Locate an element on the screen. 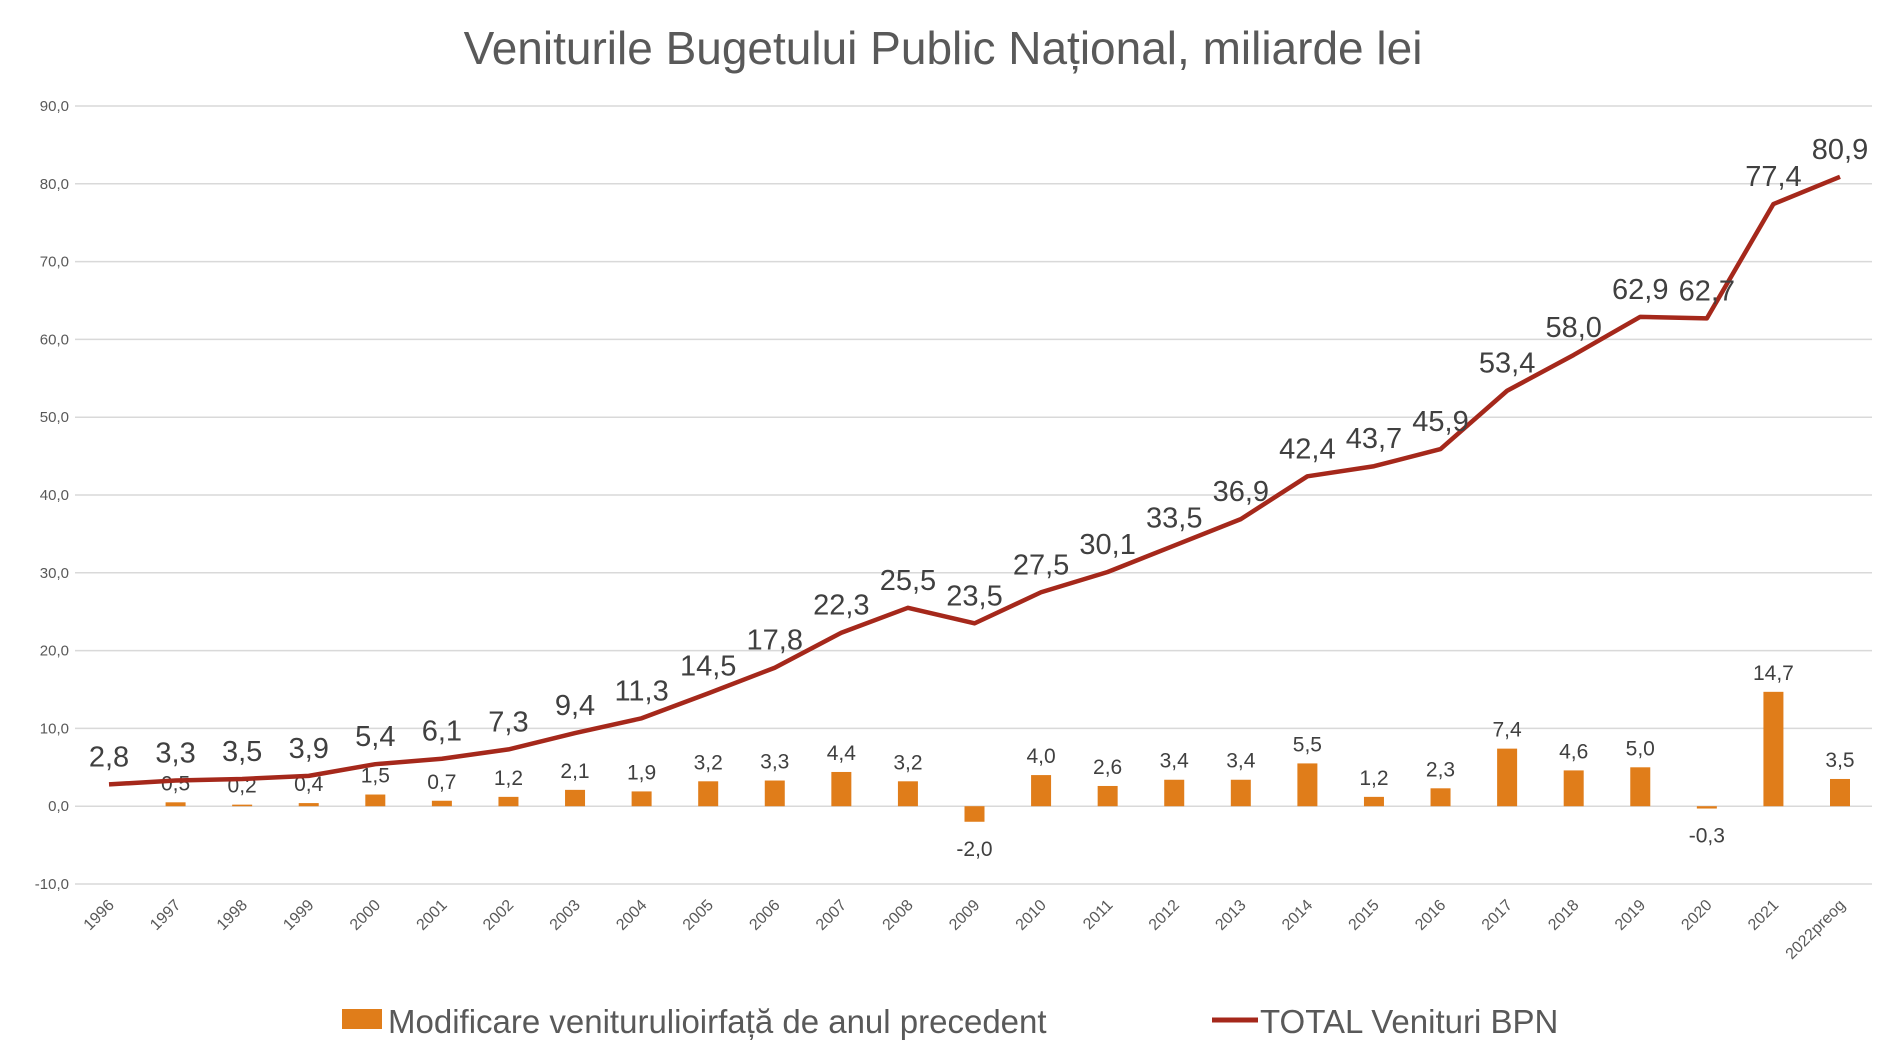 The width and height of the screenshot is (1887, 1054). x-tick-label: 1999 is located at coordinates (298, 915).